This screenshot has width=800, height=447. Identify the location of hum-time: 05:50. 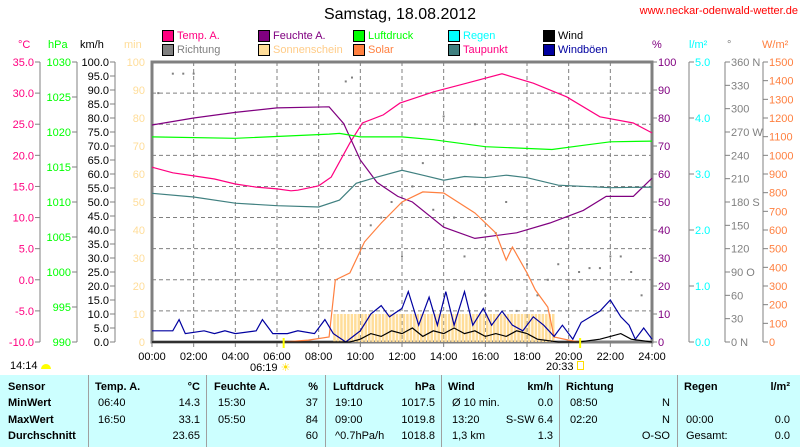
(232, 419).